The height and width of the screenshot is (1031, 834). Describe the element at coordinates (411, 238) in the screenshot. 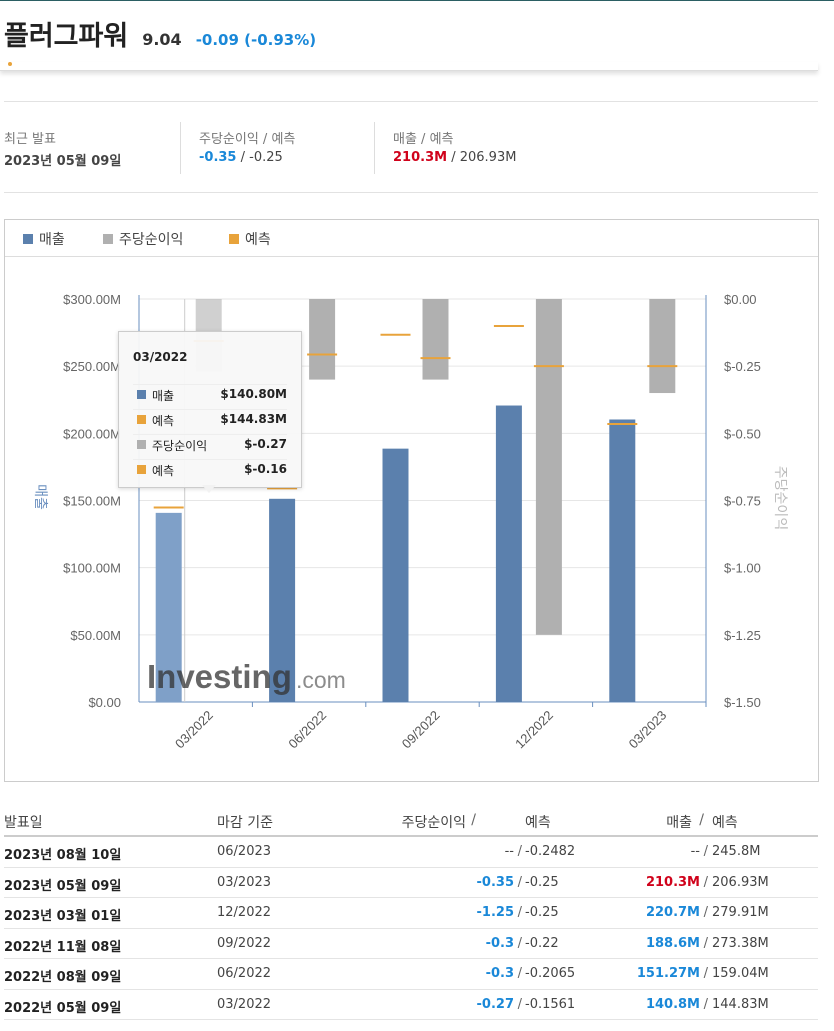

I see `chart-legend: 매출 주당순이익 예측` at that location.